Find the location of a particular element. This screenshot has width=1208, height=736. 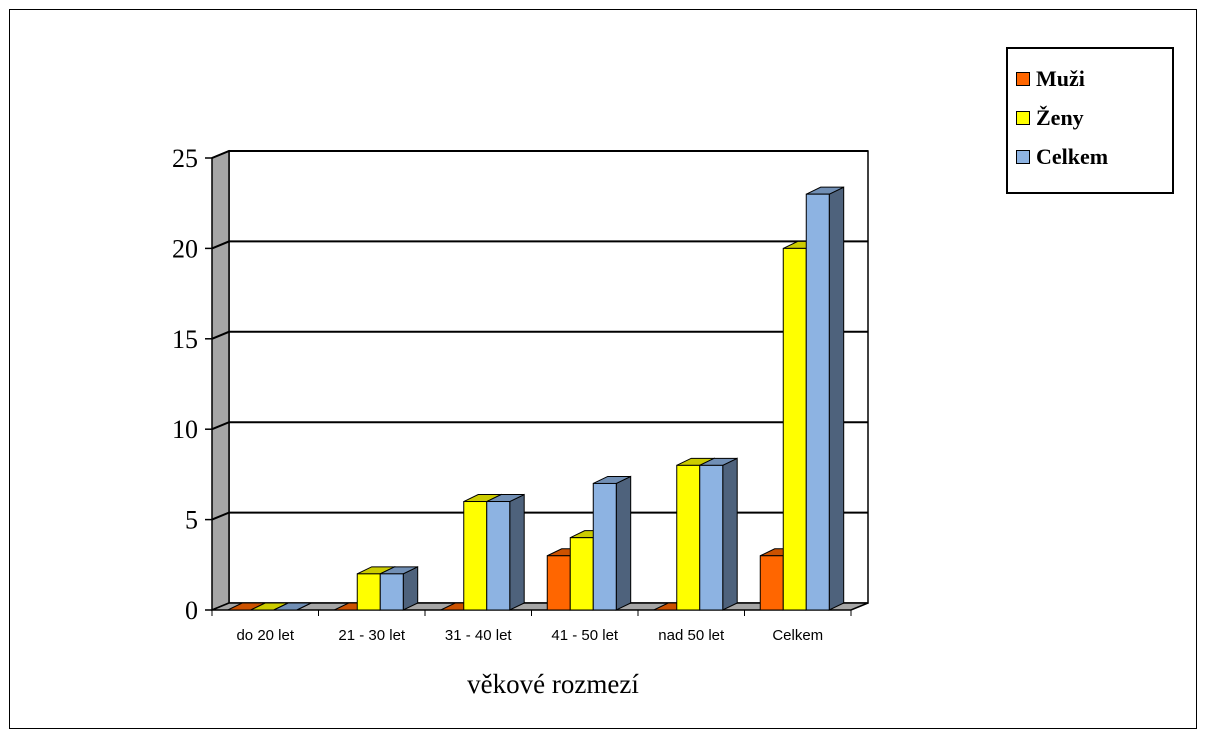

legend-label-zeny: Ženy is located at coordinates (1060, 117).